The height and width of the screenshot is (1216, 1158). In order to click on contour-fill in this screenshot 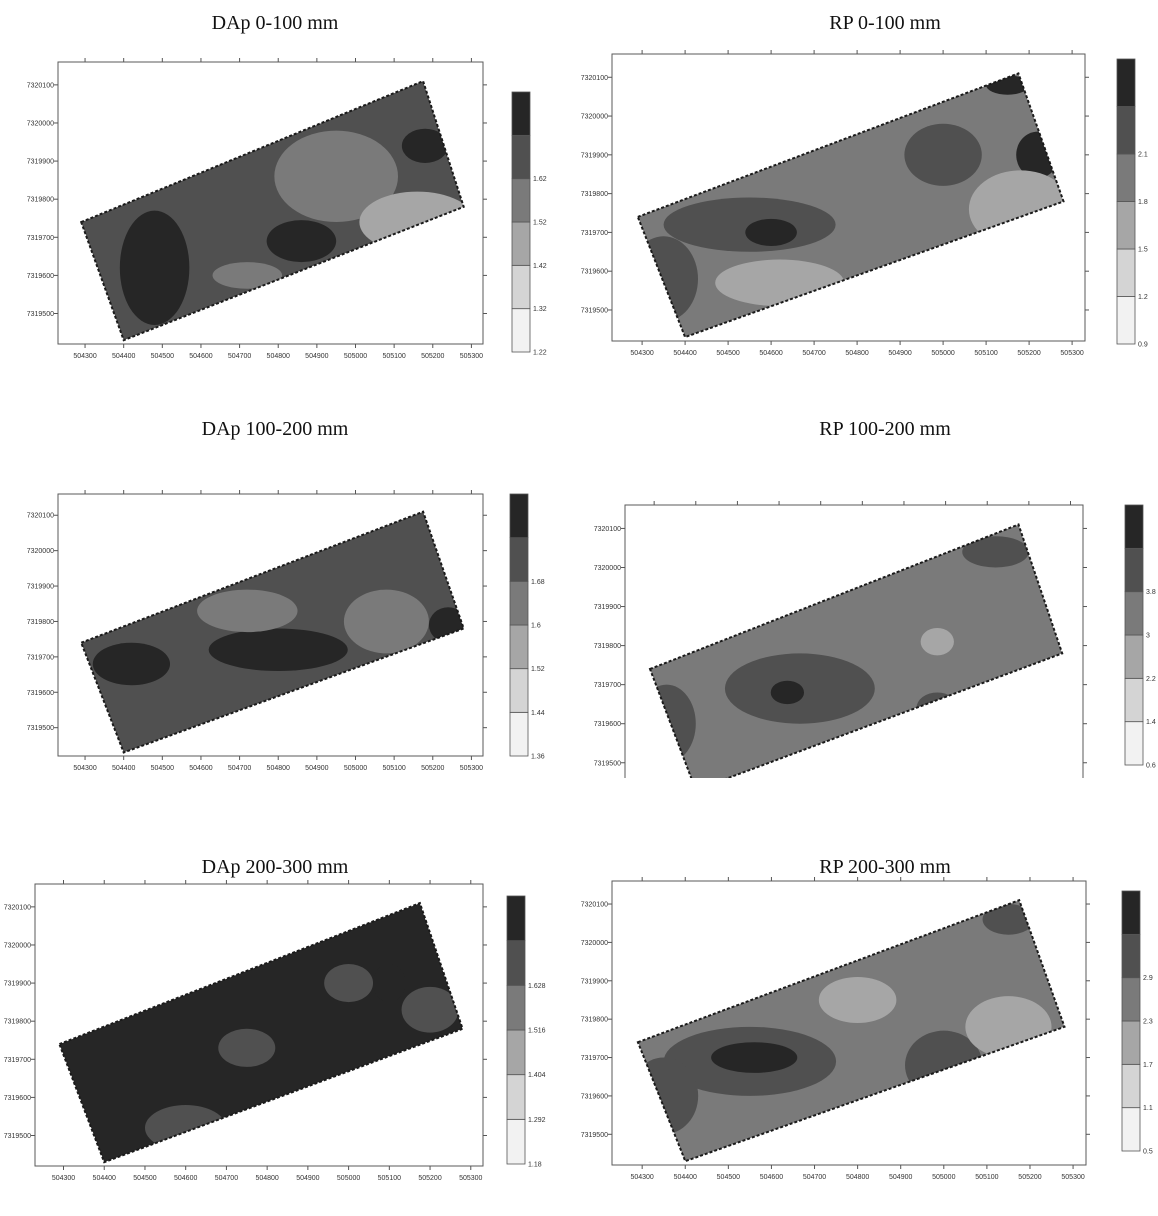, I will do `click(272, 632)`.